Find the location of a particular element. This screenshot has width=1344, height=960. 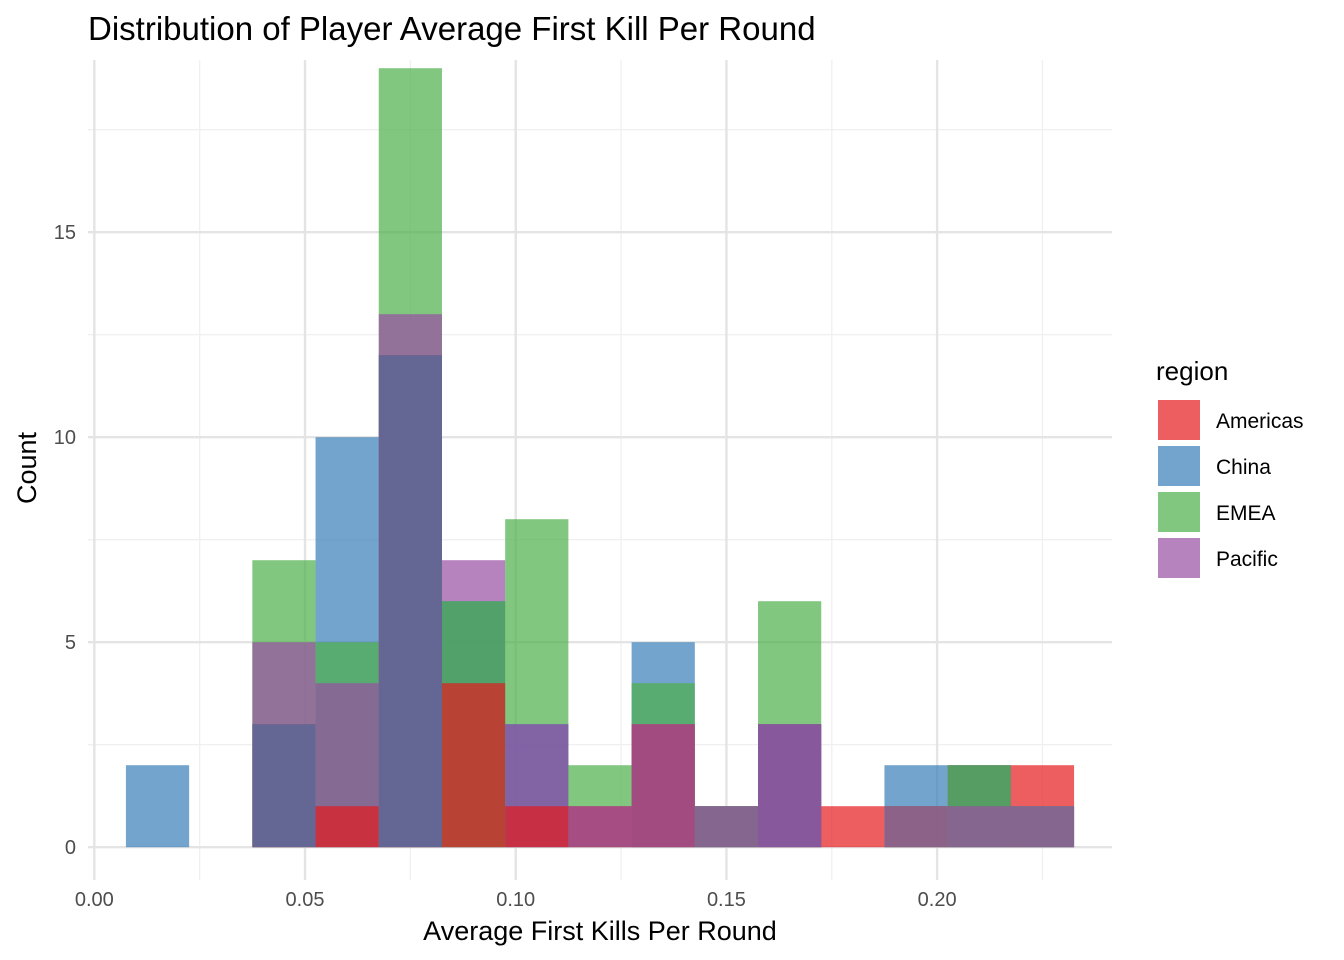

legend-swatch-americas is located at coordinates (1179, 420).